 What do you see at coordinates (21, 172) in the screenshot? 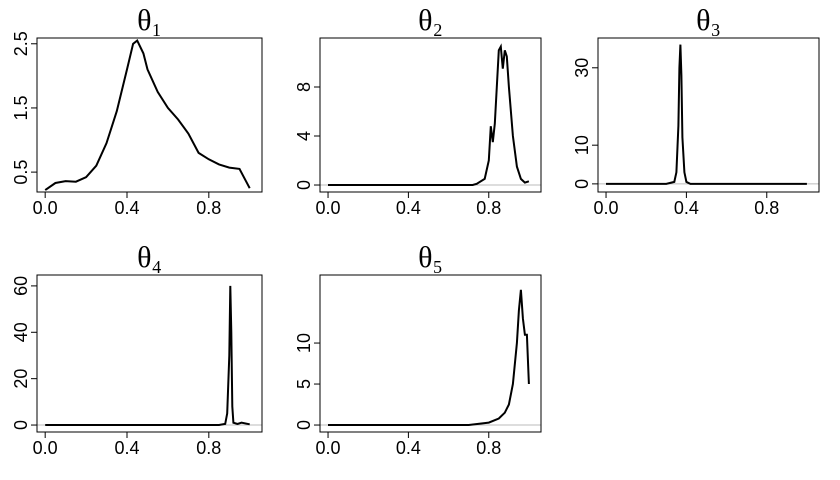
I see `y-tick-label: 0.5` at bounding box center [21, 172].